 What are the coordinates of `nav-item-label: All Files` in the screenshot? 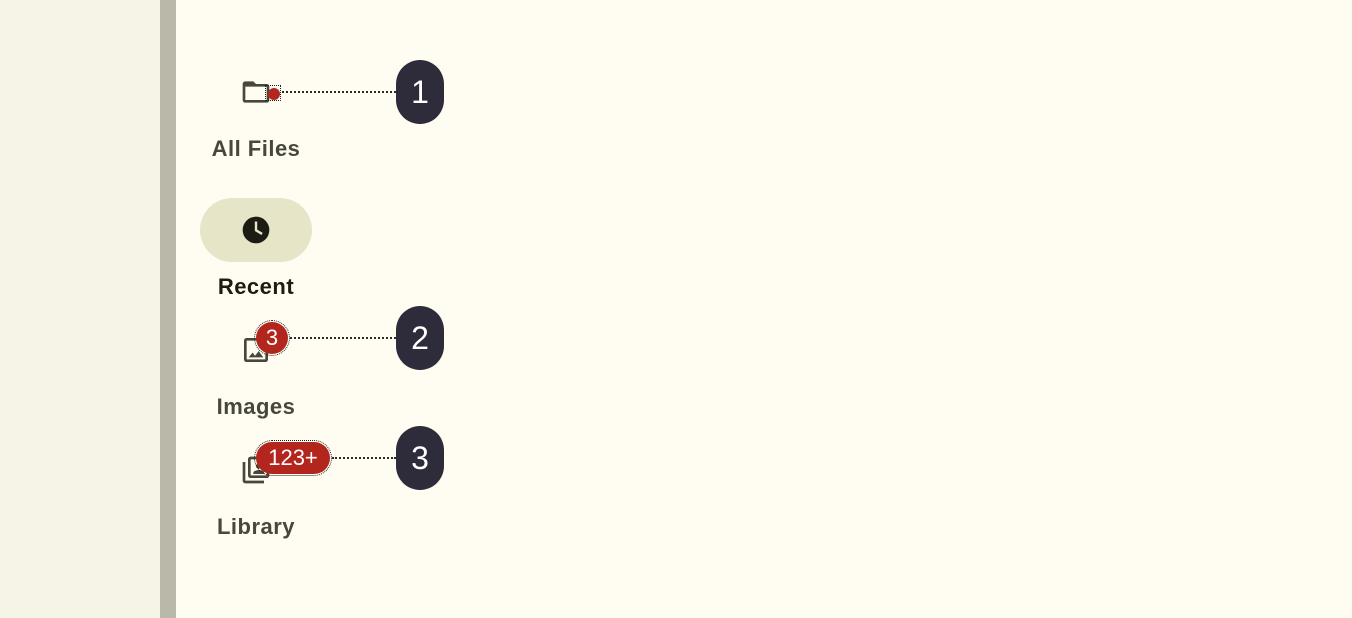 It's located at (256, 148).